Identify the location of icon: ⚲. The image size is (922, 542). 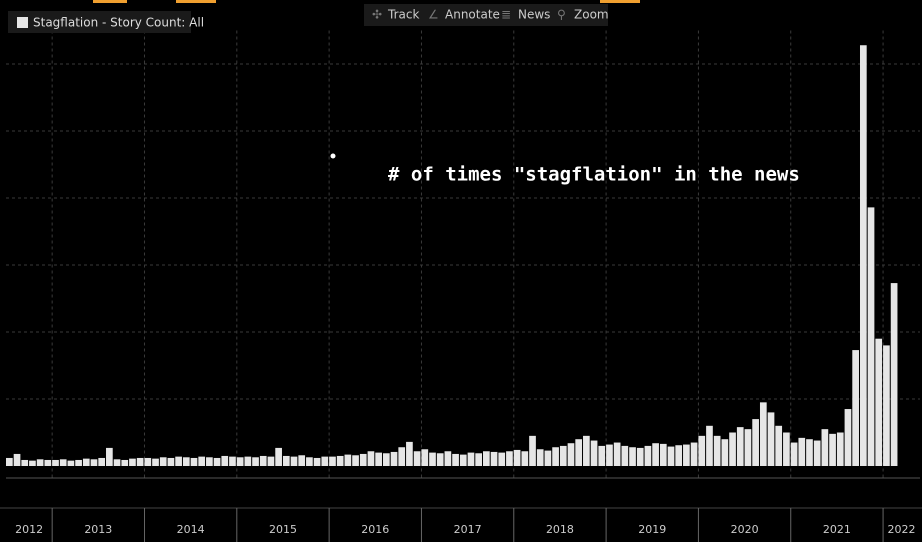
(561, 15).